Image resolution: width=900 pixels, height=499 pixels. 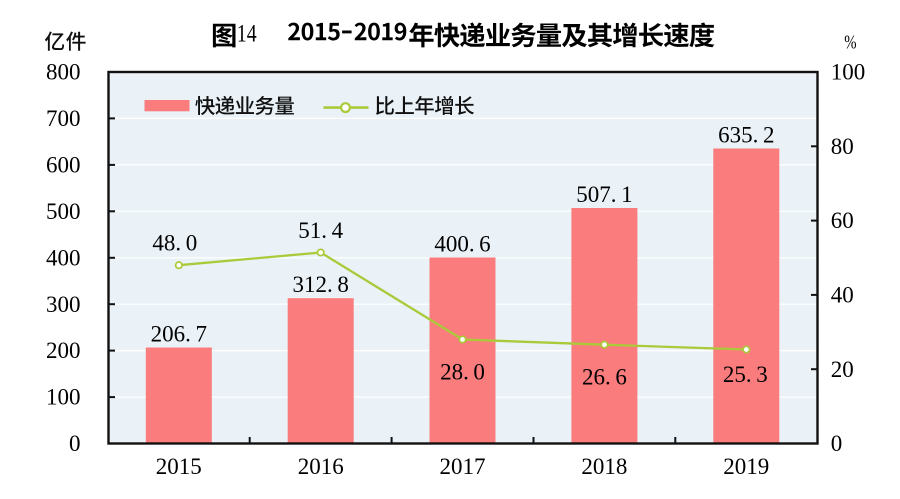 I want to click on svg-text: 48. 0, so click(x=174, y=243).